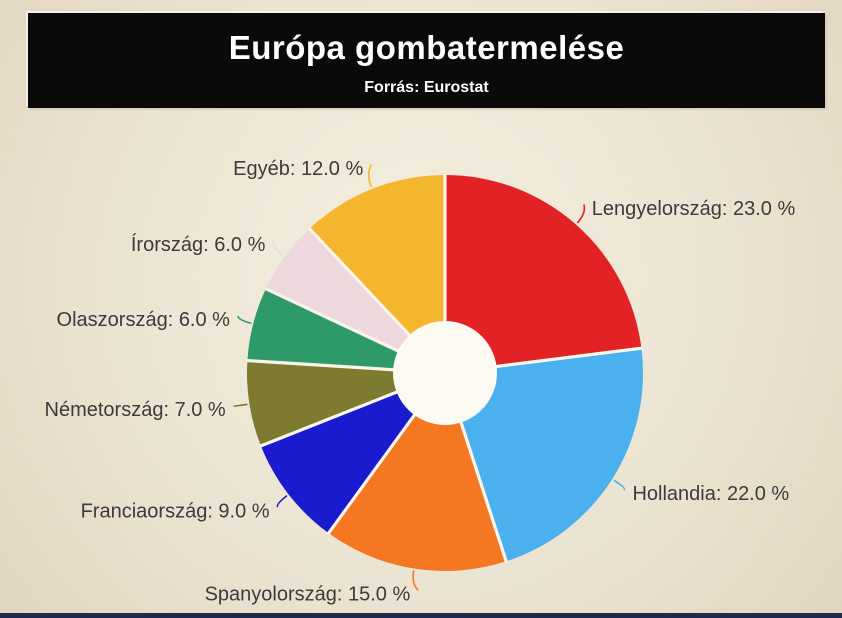 This screenshot has height=618, width=842. I want to click on chart-title: Európa gombatermelése, so click(426, 48).